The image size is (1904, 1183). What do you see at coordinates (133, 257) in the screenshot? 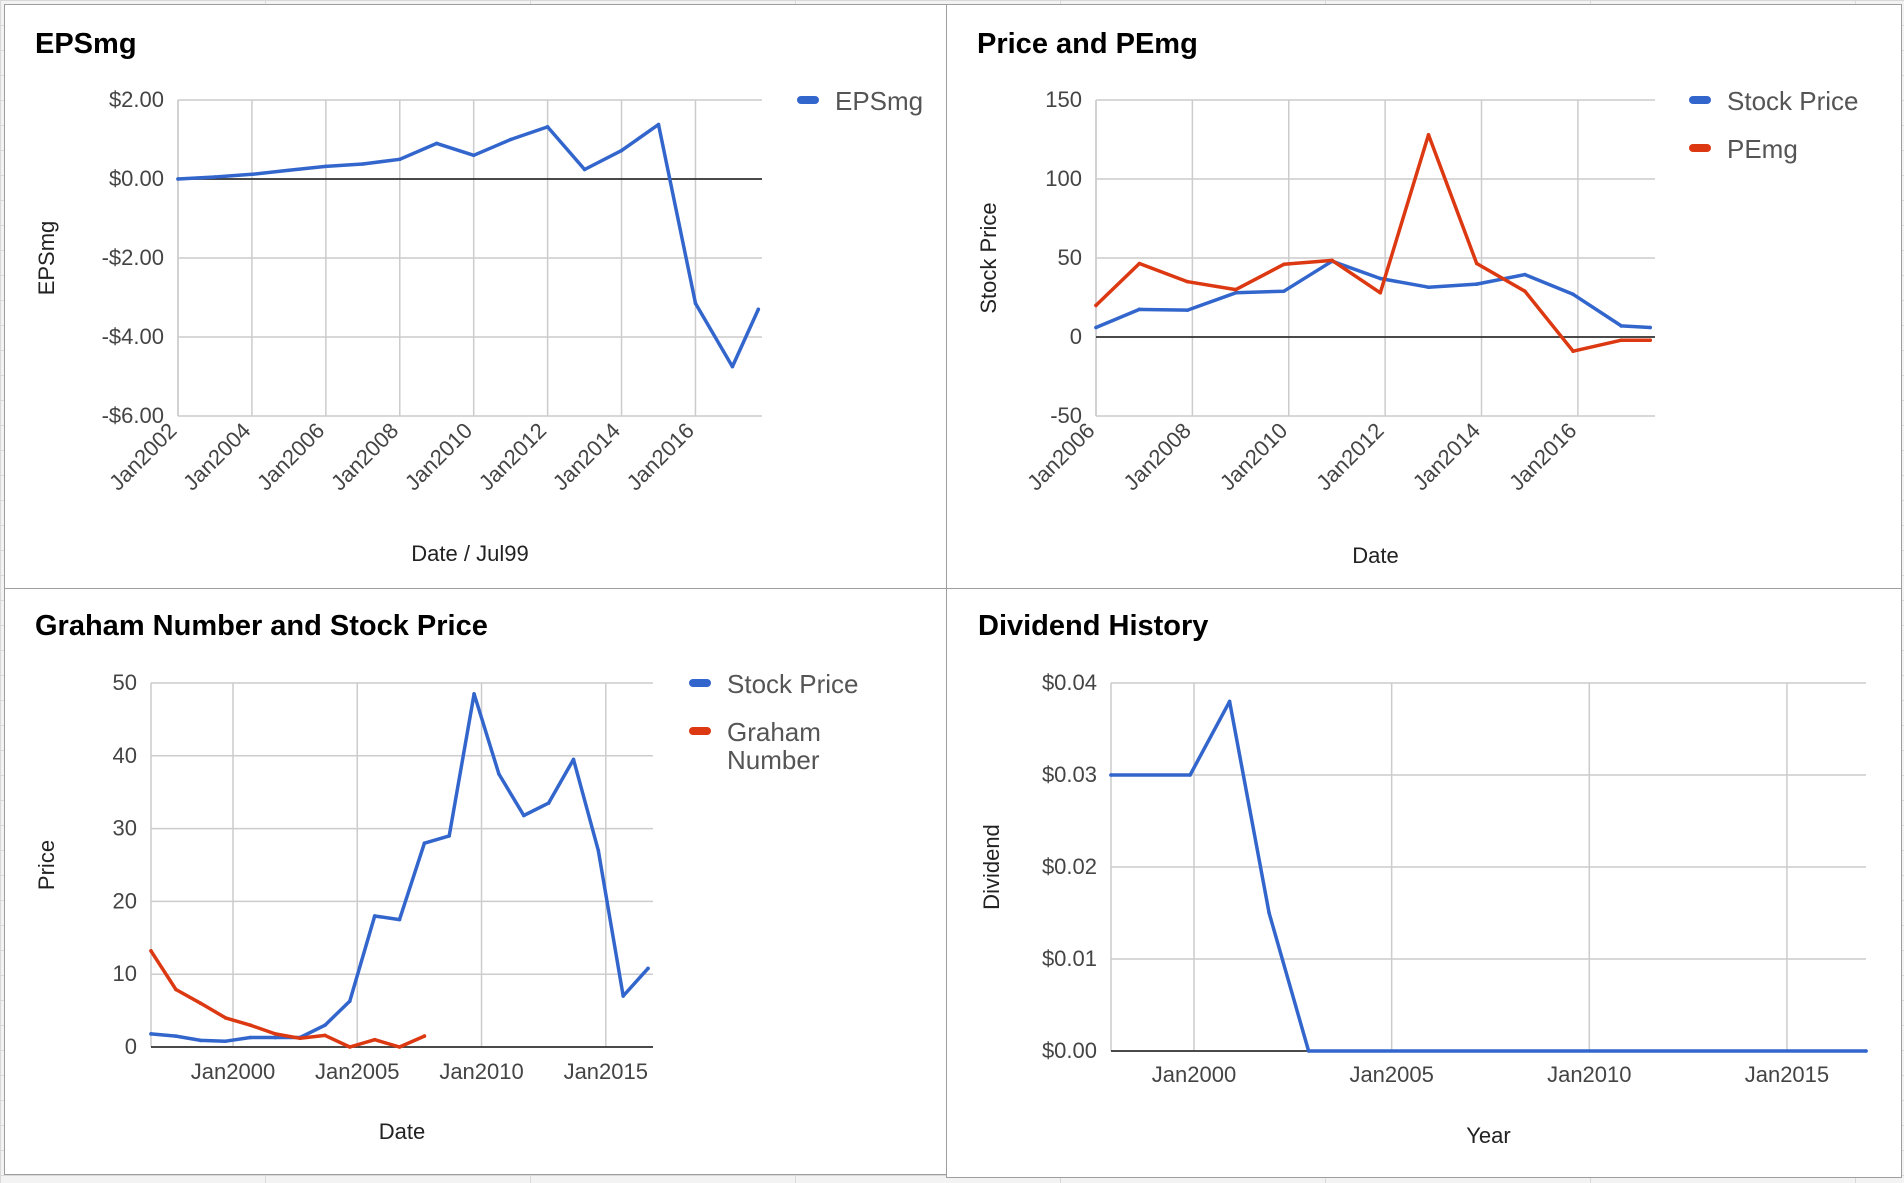
I see `y-tick-label: -$2.00` at bounding box center [133, 257].